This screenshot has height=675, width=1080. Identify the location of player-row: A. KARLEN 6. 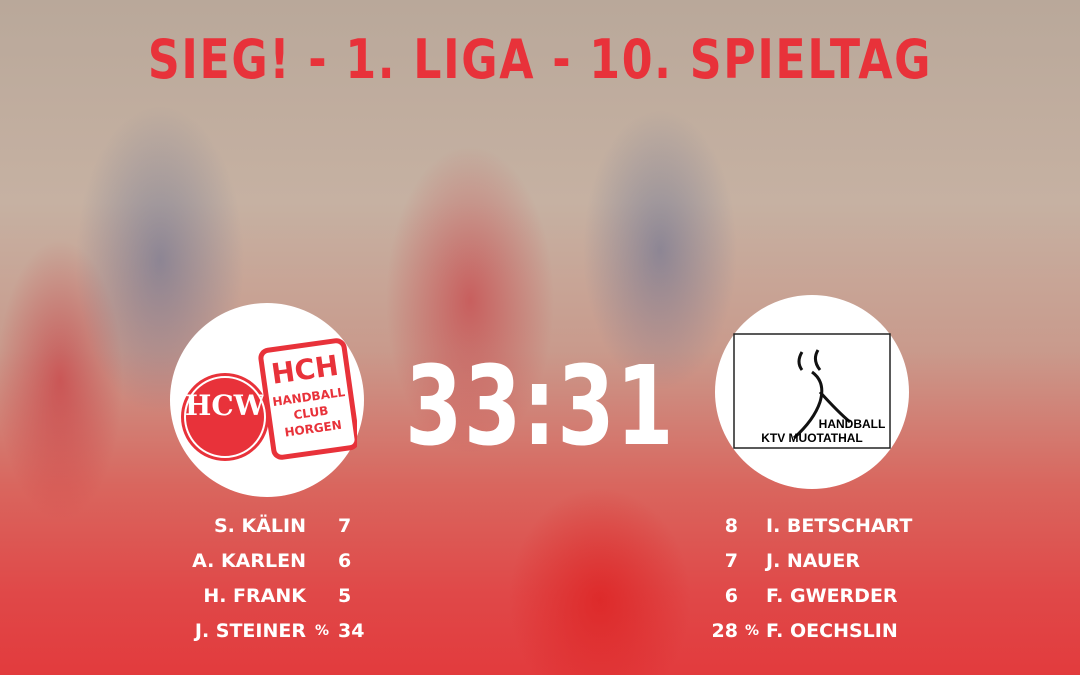
(264, 560).